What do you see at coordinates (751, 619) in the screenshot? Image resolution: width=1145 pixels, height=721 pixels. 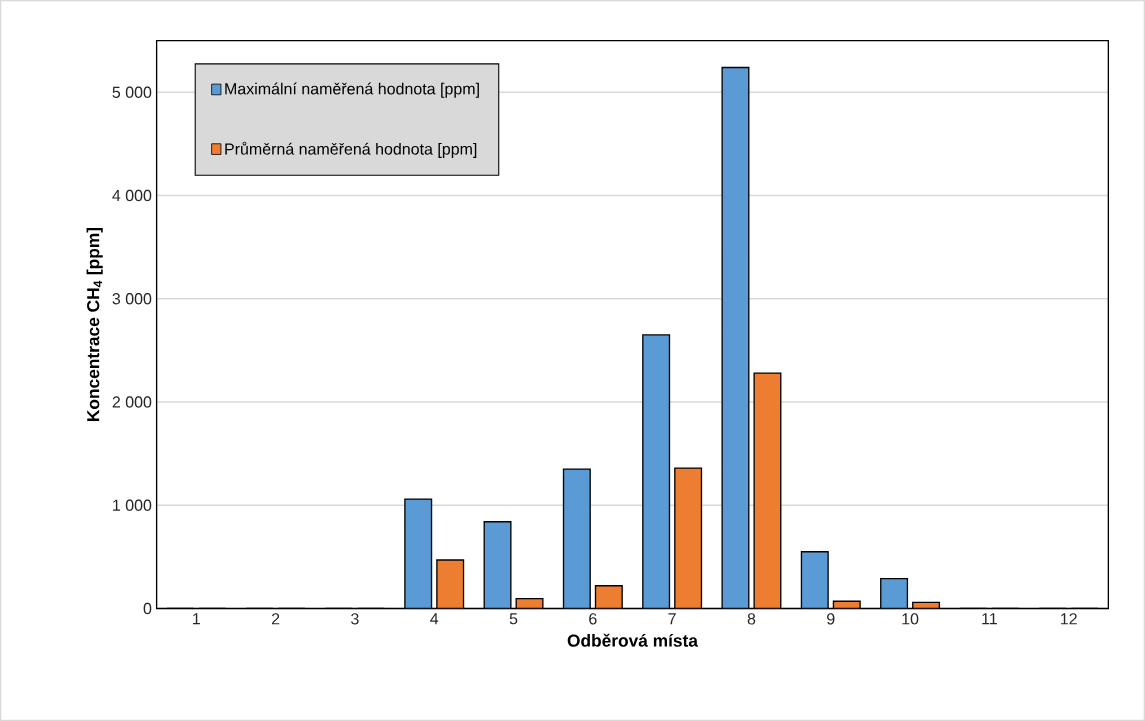 I see `x-tick-label: 8` at bounding box center [751, 619].